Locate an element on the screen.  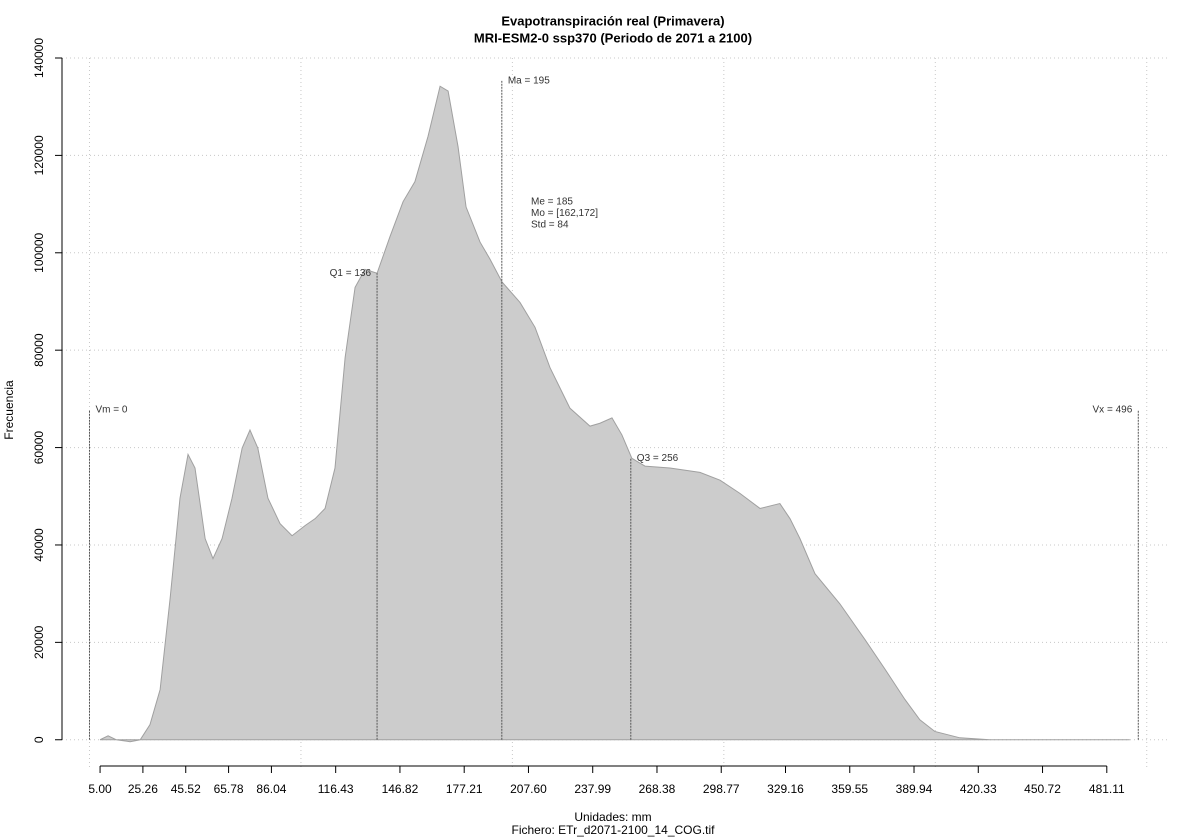
x-tick-label: 5.00 is located at coordinates (100, 789).